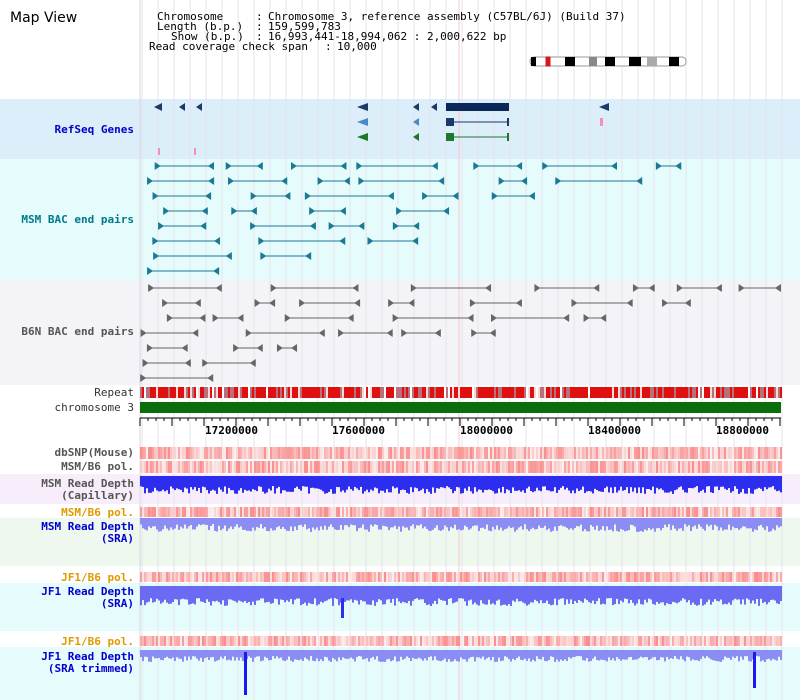 The height and width of the screenshot is (700, 800). What do you see at coordinates (97, 577) in the screenshot?
I see `track-label-jf1-b6-pol-1: JF1/B6 pol.` at bounding box center [97, 577].